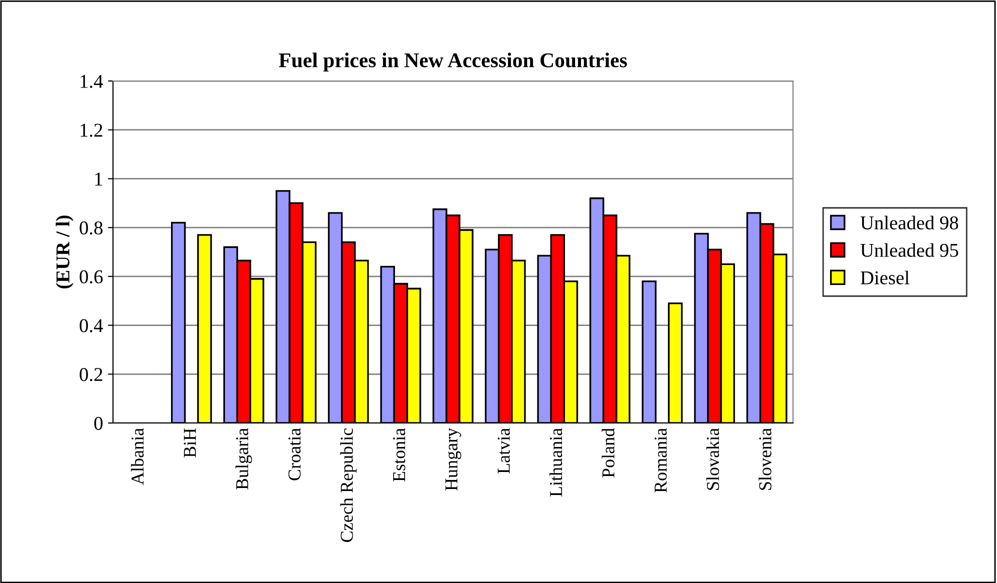  Describe the element at coordinates (453, 459) in the screenshot. I see `x-tick-label: Hungary` at that location.